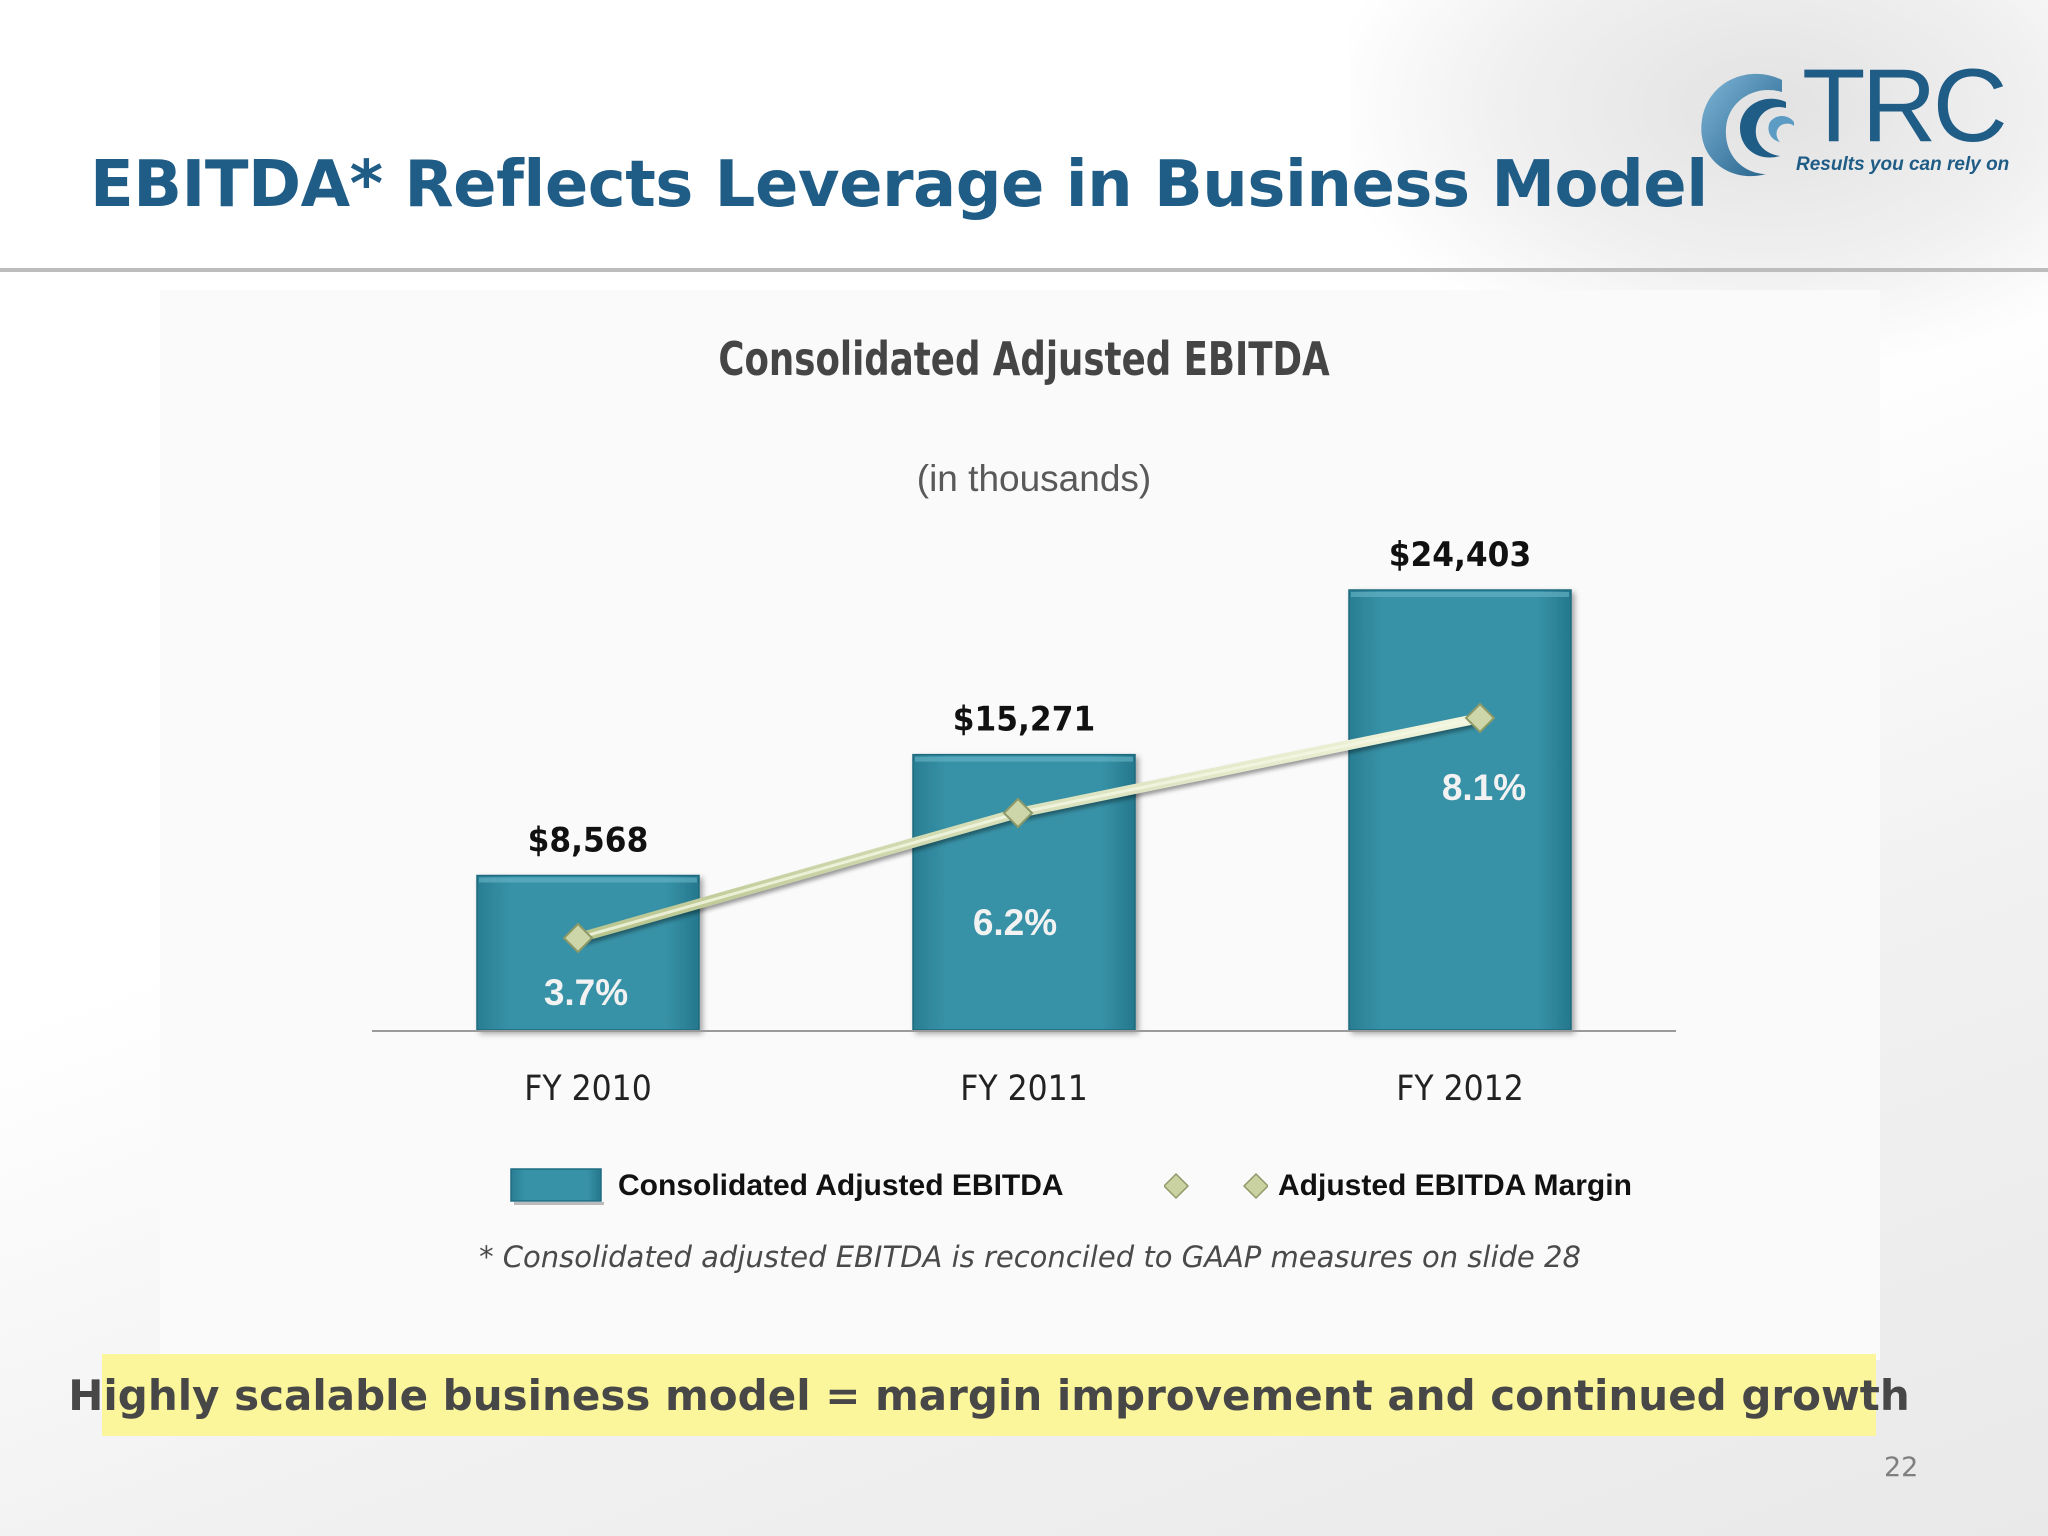  What do you see at coordinates (1024, 359) in the screenshot?
I see `chart-title: Consolidated Adjusted EBITDA` at bounding box center [1024, 359].